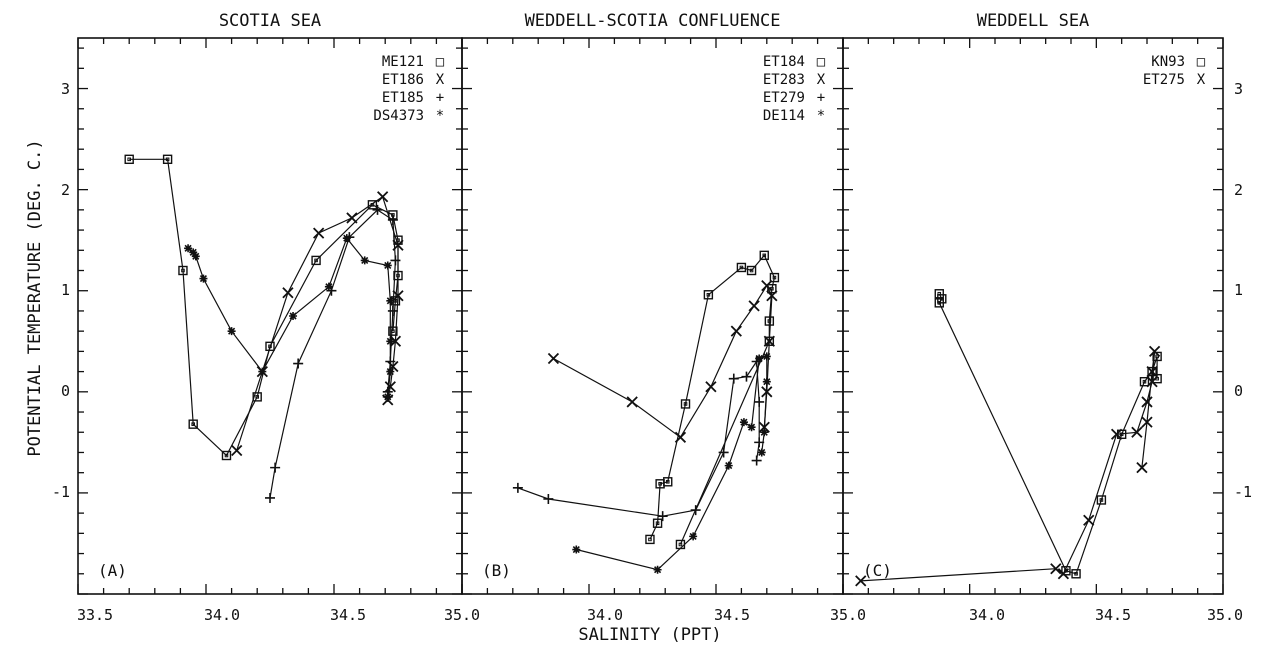  Describe the element at coordinates (95, 615) in the screenshot. I see `x-tick-label: 33.5` at that location.